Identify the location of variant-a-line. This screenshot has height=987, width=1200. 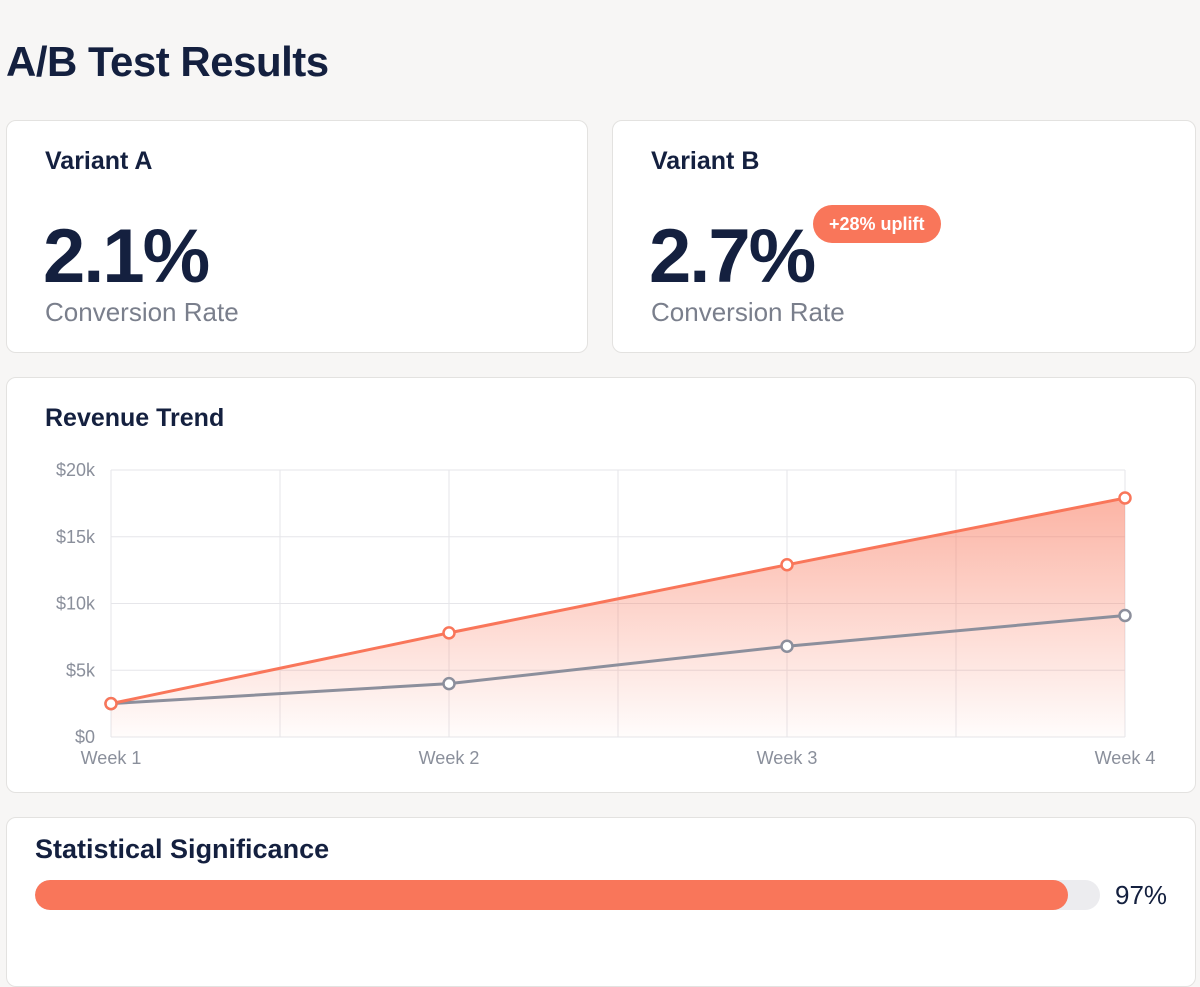
(618, 660).